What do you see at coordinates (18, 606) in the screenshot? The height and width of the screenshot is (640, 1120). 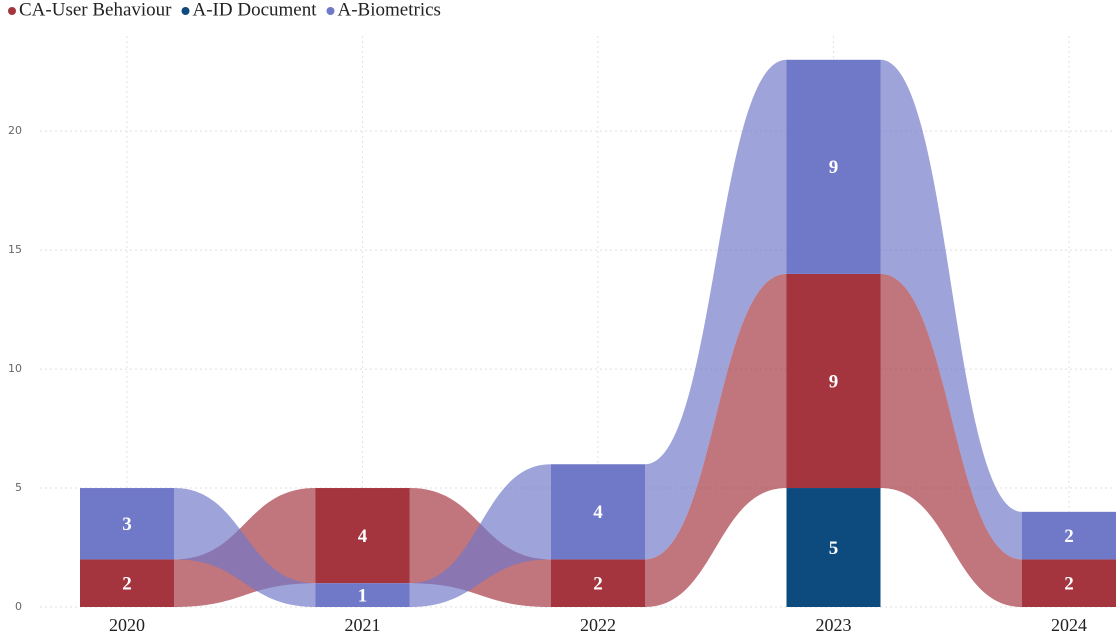 I see `y-tick-label: 0` at bounding box center [18, 606].